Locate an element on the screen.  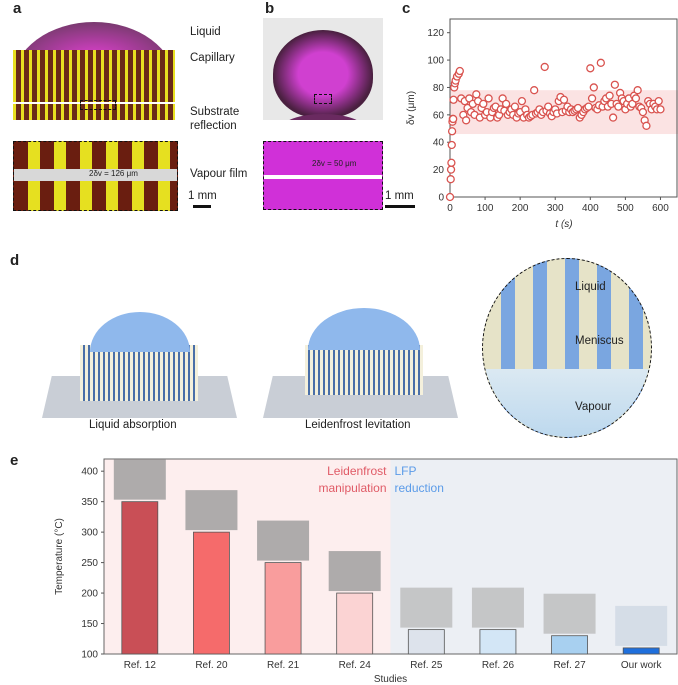
scale-bar-line-a is located at coordinates (202, 206).